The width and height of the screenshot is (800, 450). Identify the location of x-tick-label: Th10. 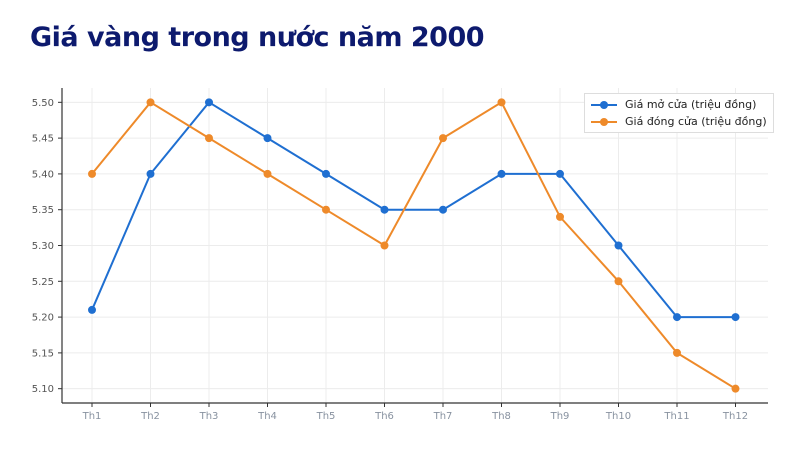
(618, 416).